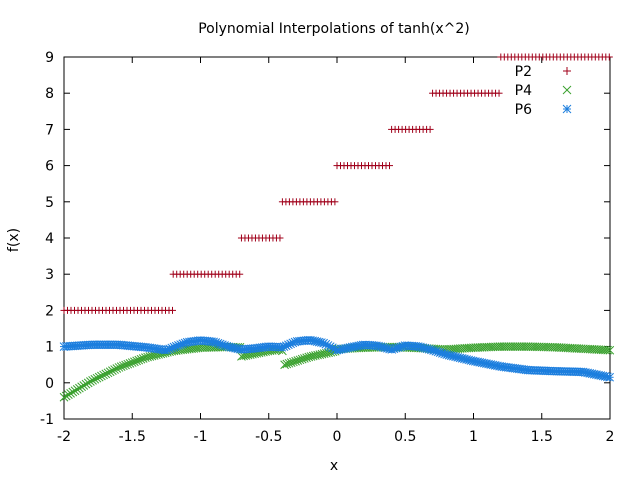  Describe the element at coordinates (64, 437) in the screenshot. I see `x-tick-label: -2` at that location.